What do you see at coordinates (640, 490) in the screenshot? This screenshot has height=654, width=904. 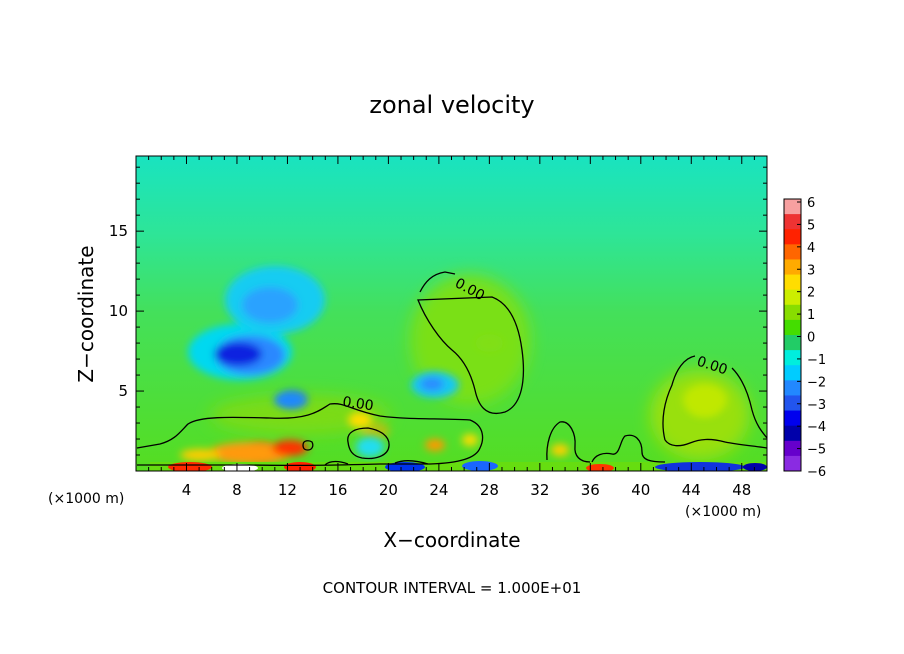 I see `x-tick-label: 40` at bounding box center [640, 490].